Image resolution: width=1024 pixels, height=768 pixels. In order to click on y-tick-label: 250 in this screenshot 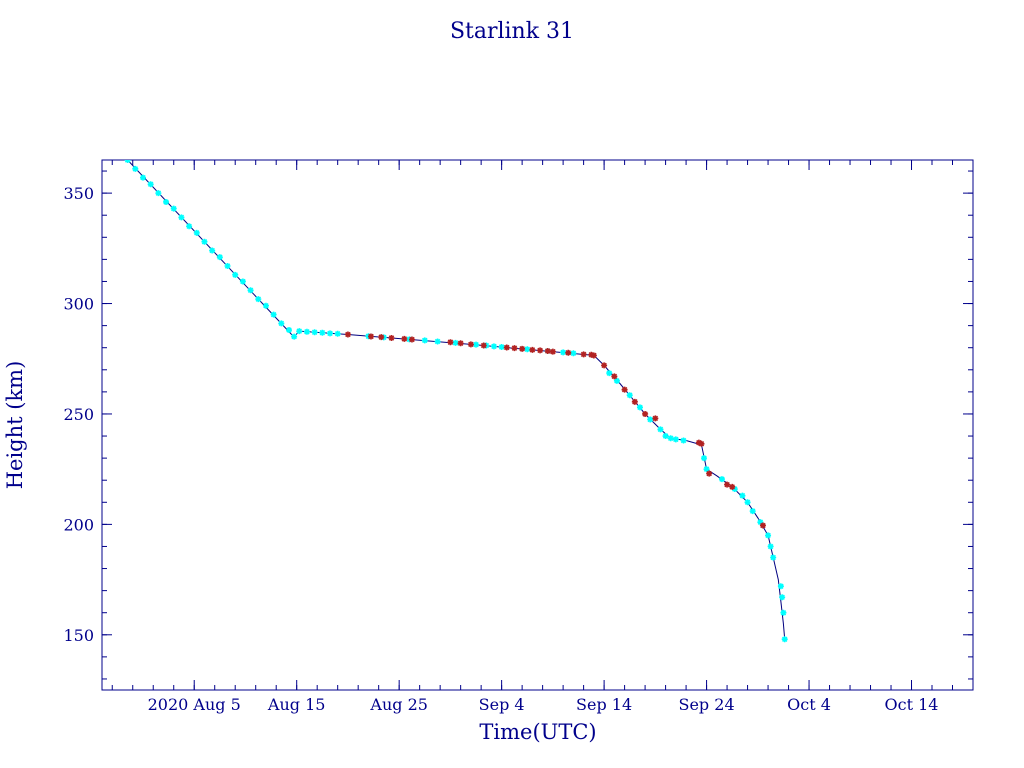, I will do `click(78, 414)`.